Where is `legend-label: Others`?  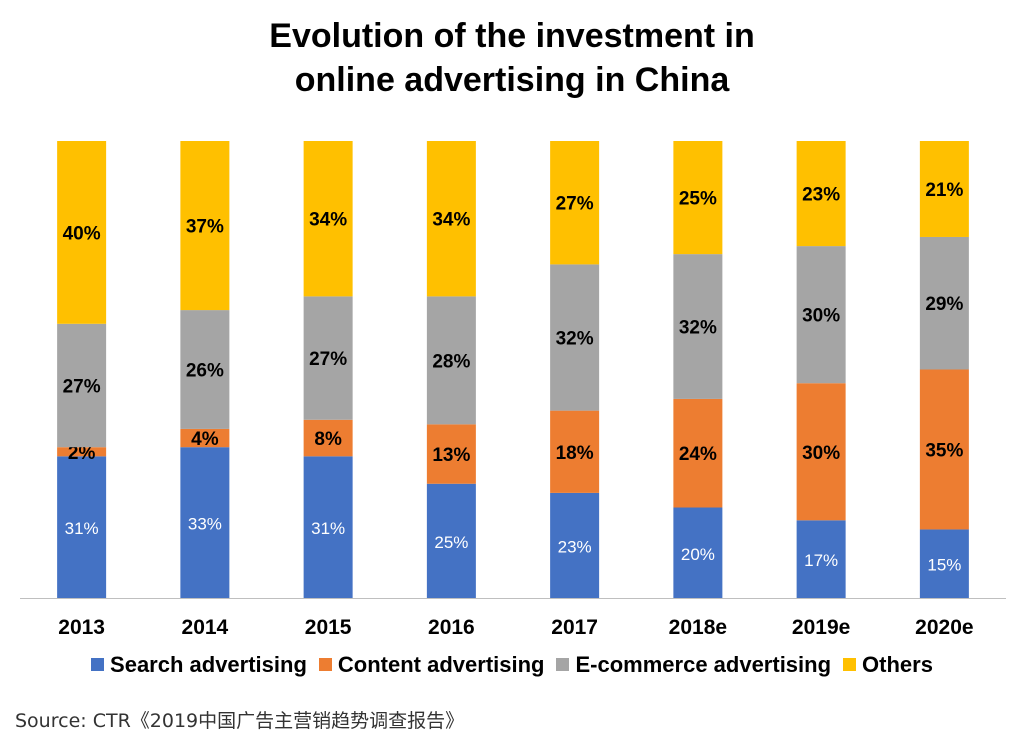 legend-label: Others is located at coordinates (897, 664).